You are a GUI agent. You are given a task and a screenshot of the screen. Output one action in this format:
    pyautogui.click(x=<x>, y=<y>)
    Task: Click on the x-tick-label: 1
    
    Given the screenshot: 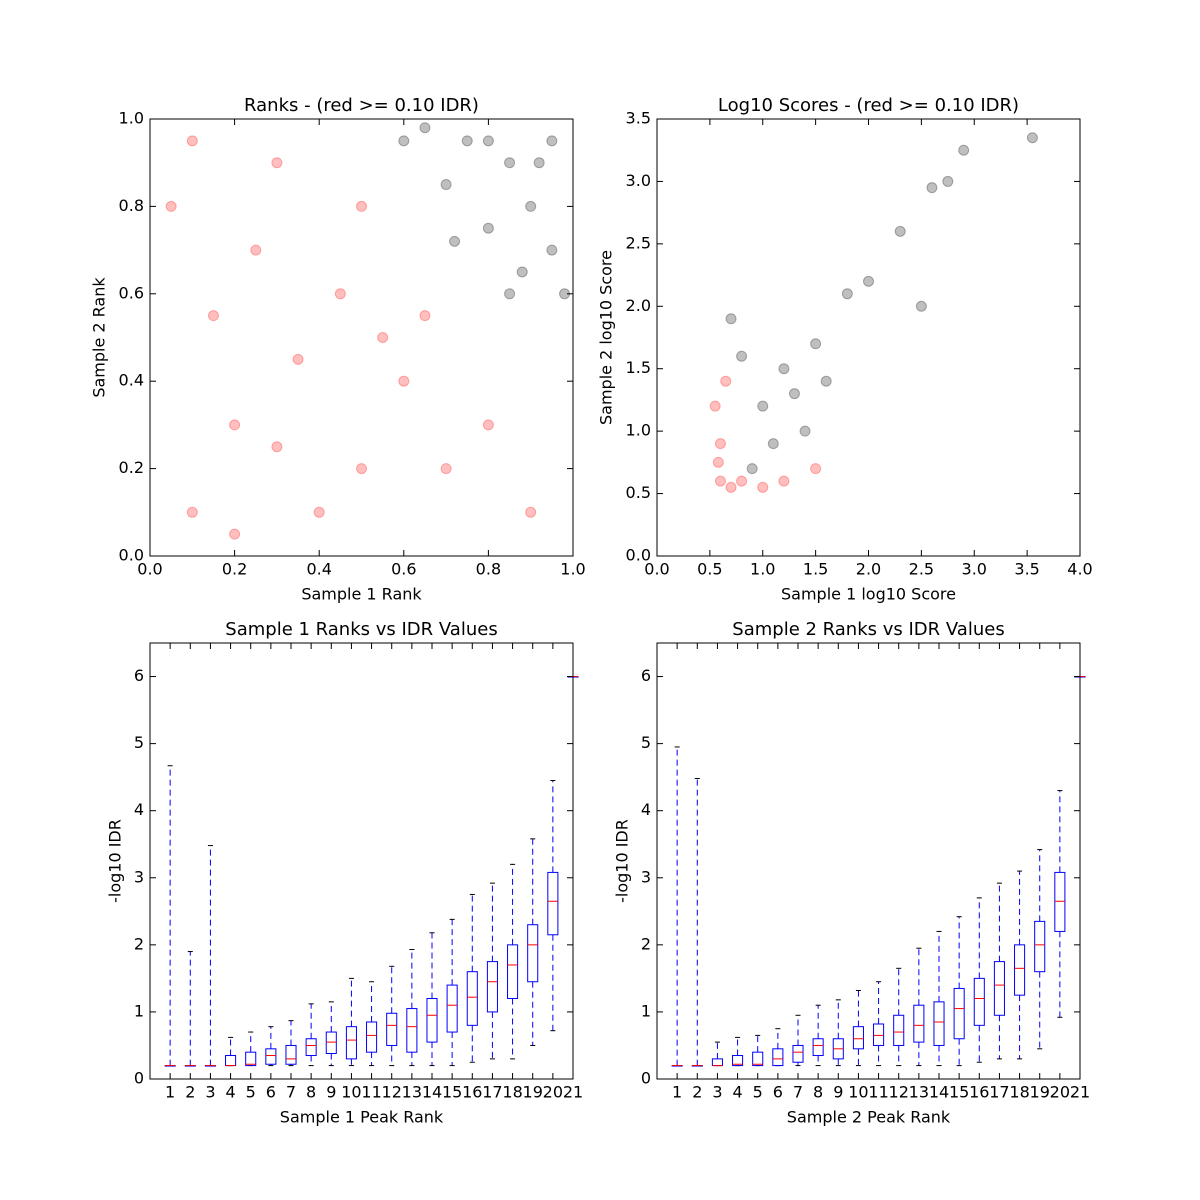 What is the action you would take?
    pyautogui.click(x=170, y=1092)
    